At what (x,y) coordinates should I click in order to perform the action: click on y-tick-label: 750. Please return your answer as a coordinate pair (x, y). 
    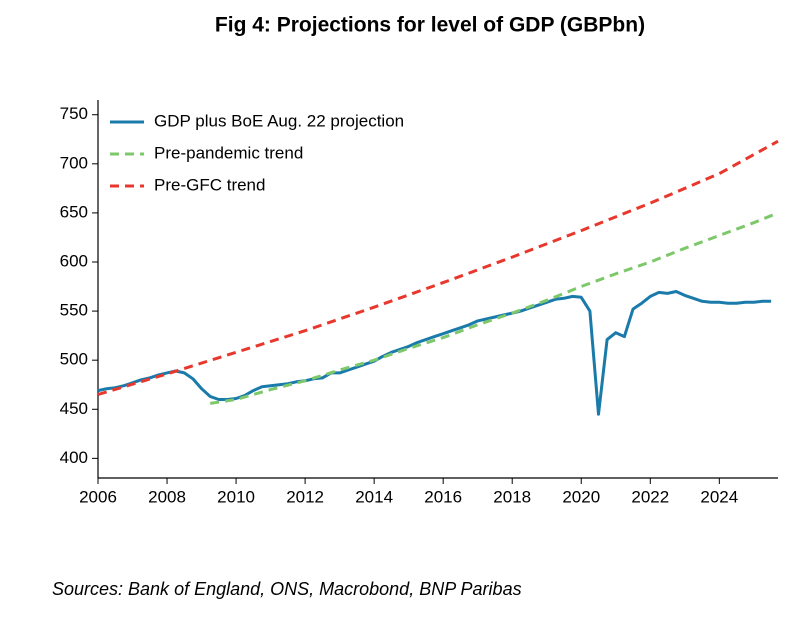
    Looking at the image, I should click on (74, 113).